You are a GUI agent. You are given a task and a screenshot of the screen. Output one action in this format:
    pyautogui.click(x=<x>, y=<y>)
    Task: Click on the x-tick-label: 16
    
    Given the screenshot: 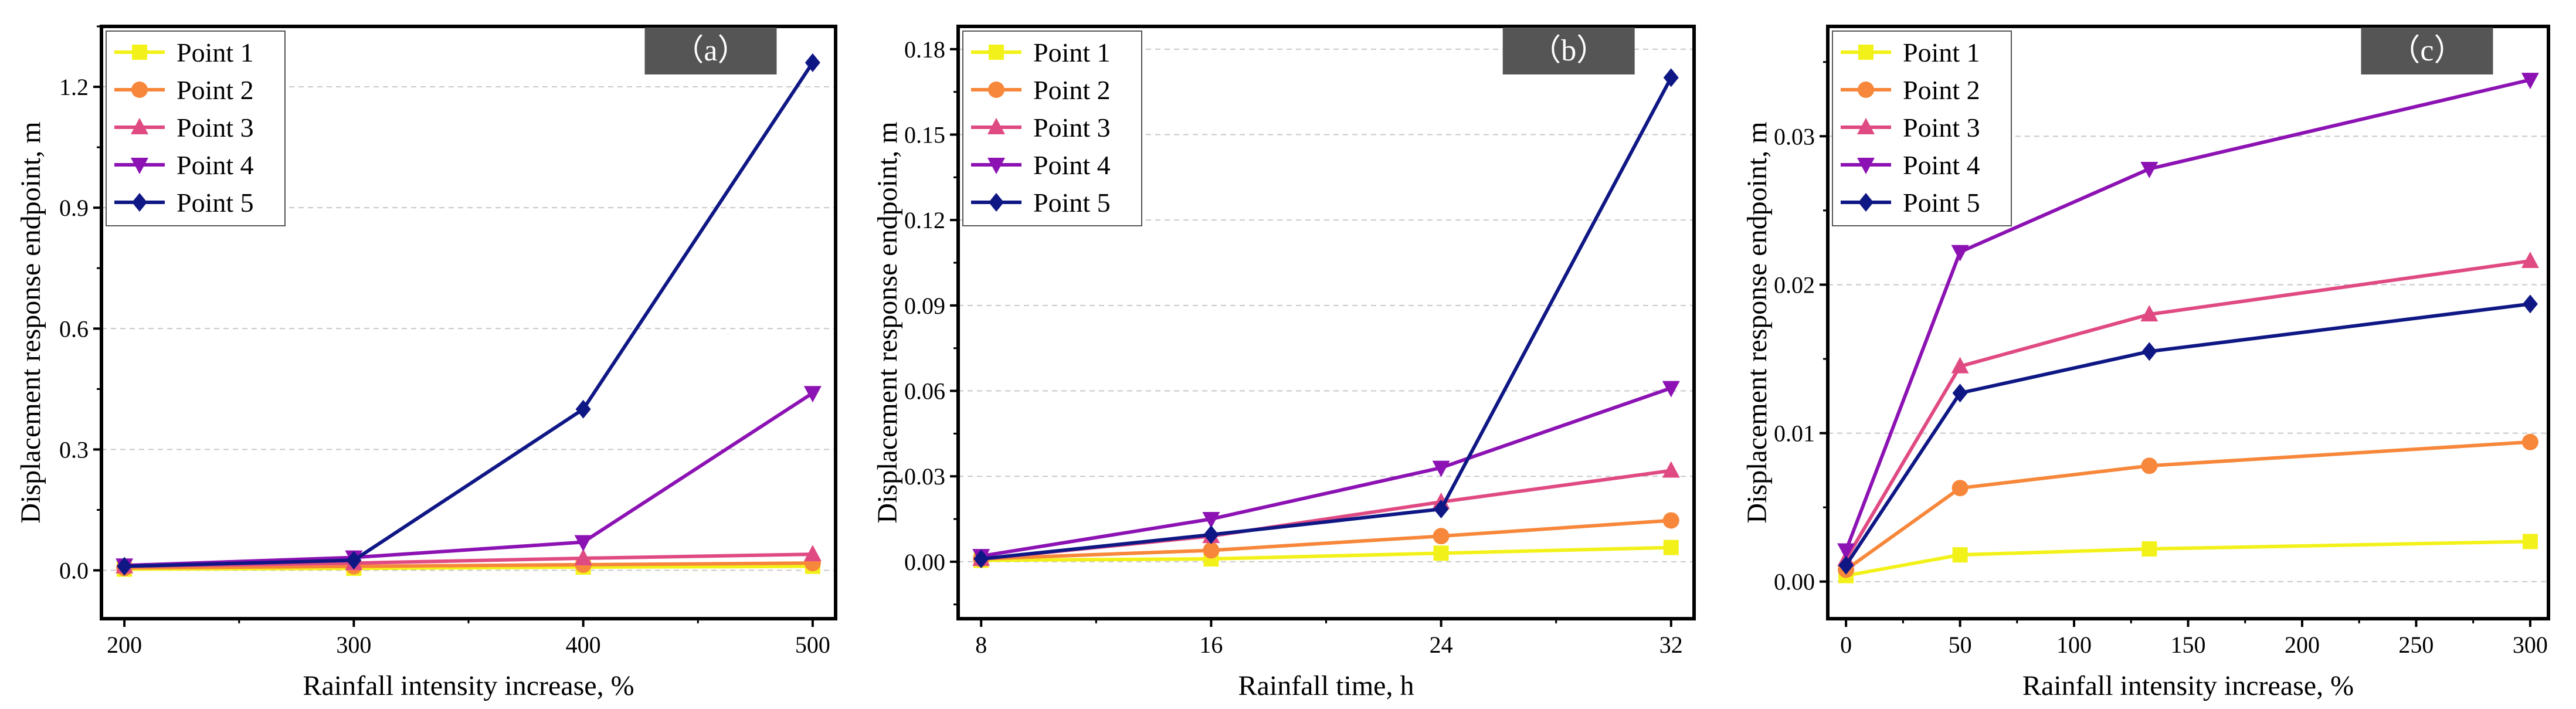 What is the action you would take?
    pyautogui.click(x=1211, y=645)
    